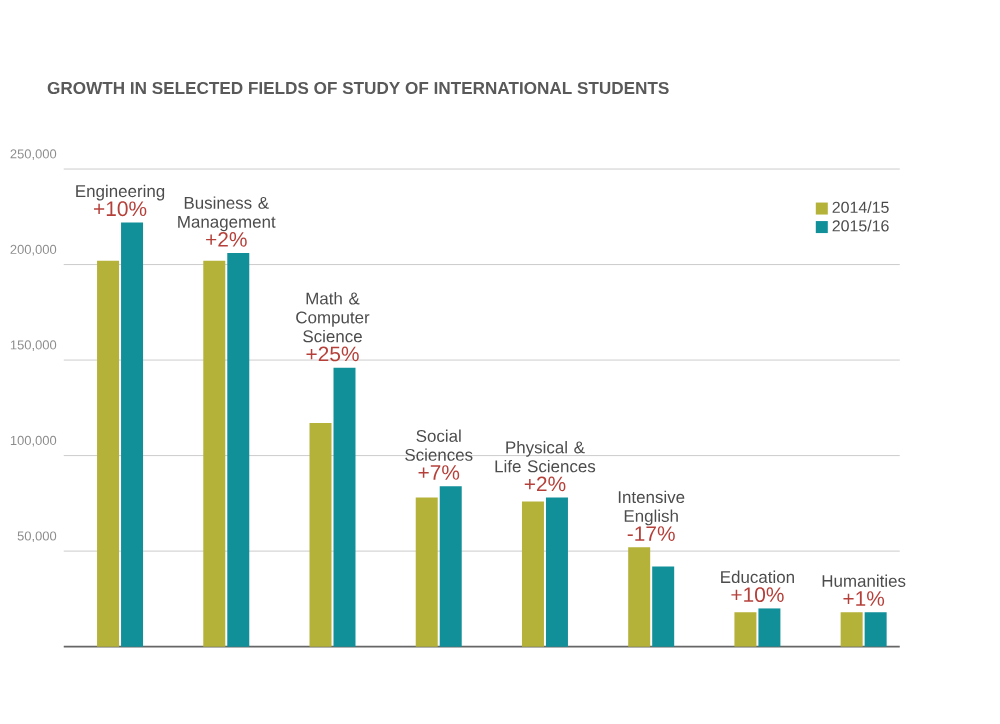 The width and height of the screenshot is (1000, 724). What do you see at coordinates (864, 598) in the screenshot?
I see `annotation: +1%` at bounding box center [864, 598].